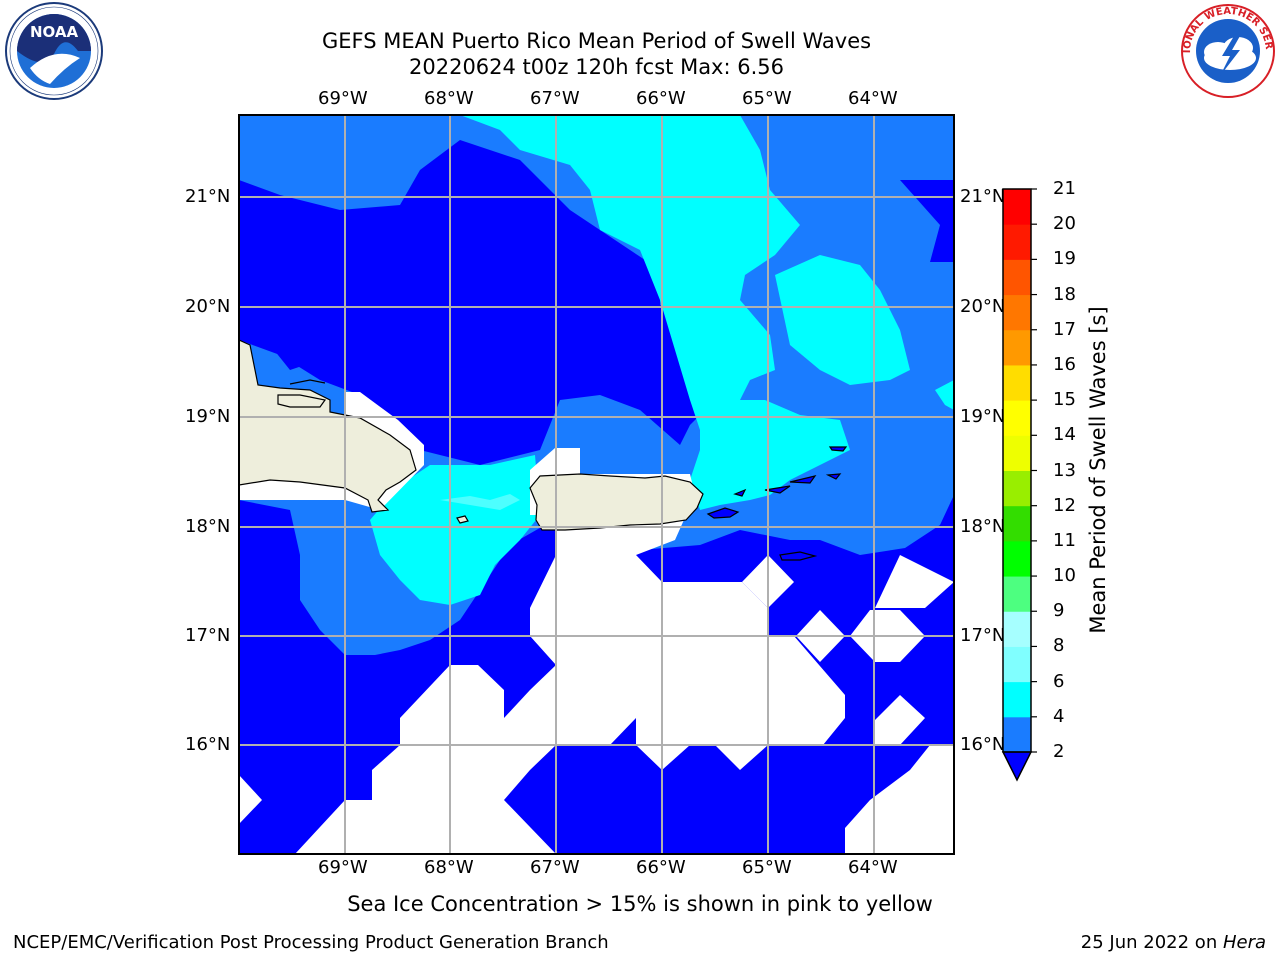 The image size is (1280, 960). Describe the element at coordinates (1059, 751) in the screenshot. I see `colorbar-tick-label: 2` at that location.